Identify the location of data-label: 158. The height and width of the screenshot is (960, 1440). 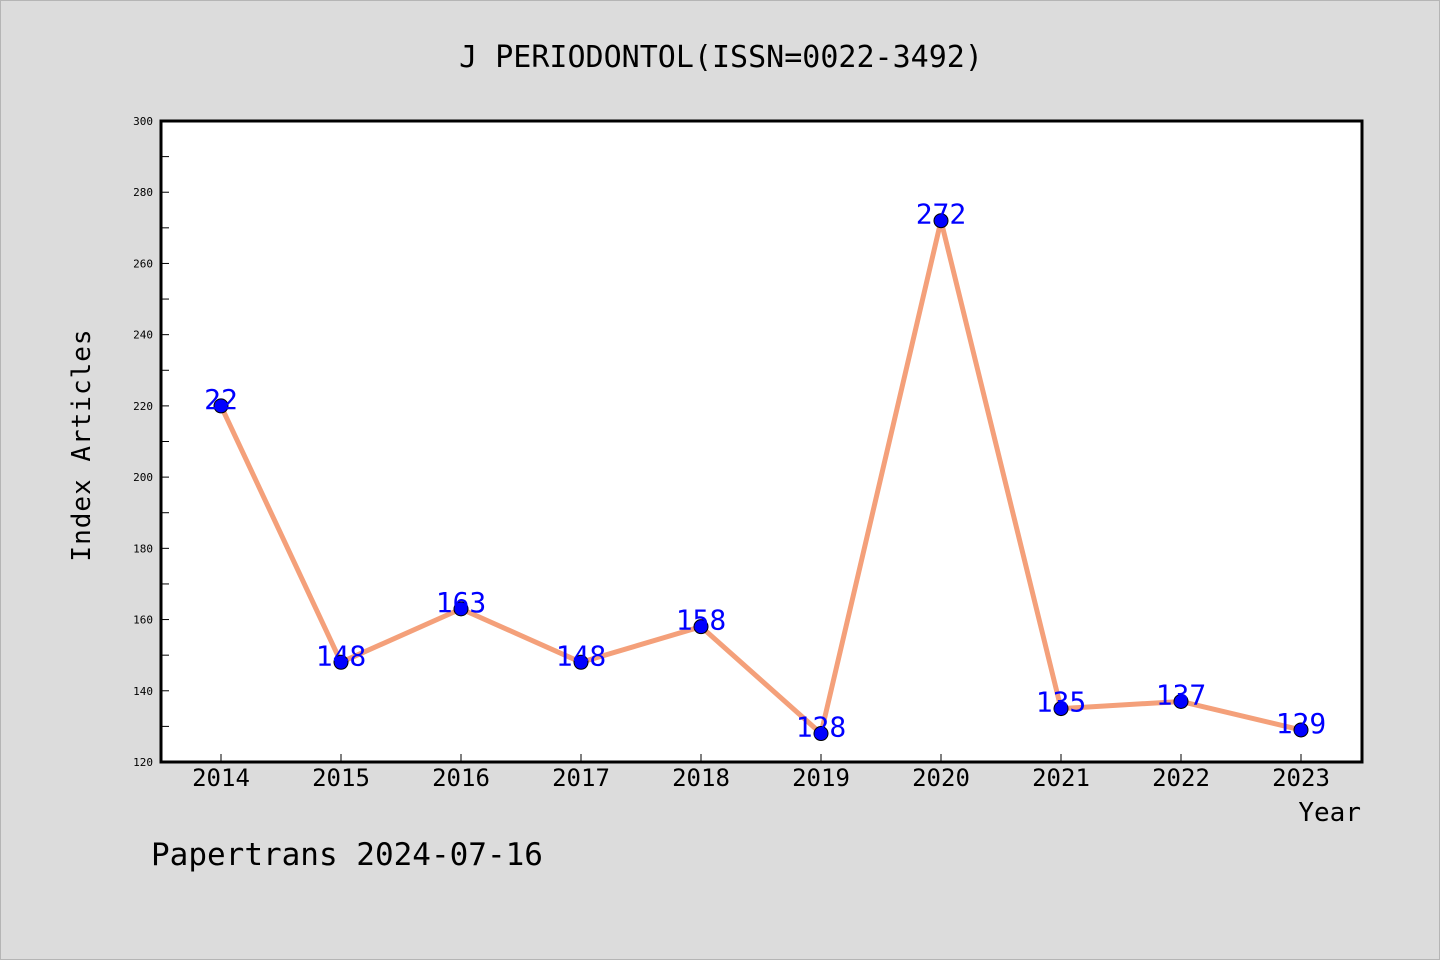
(701, 620).